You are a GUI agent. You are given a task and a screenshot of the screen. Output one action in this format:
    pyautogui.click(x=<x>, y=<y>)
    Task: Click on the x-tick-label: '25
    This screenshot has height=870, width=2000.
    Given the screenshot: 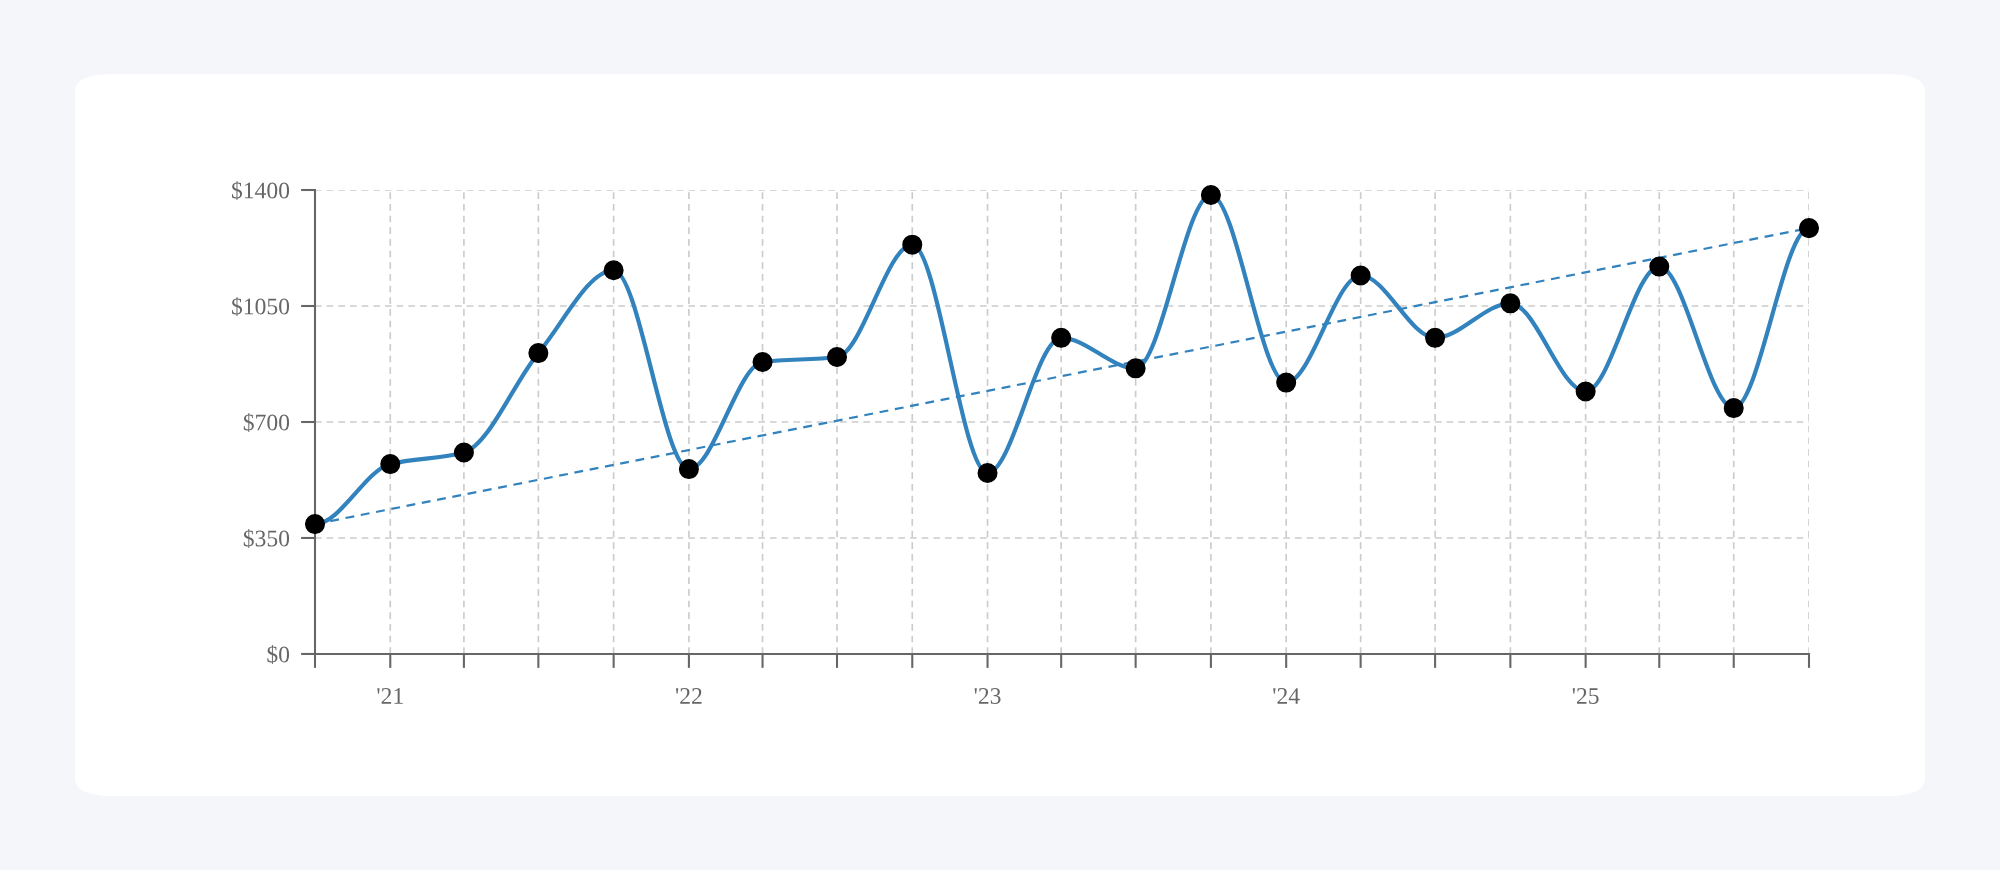 What is the action you would take?
    pyautogui.click(x=1585, y=696)
    